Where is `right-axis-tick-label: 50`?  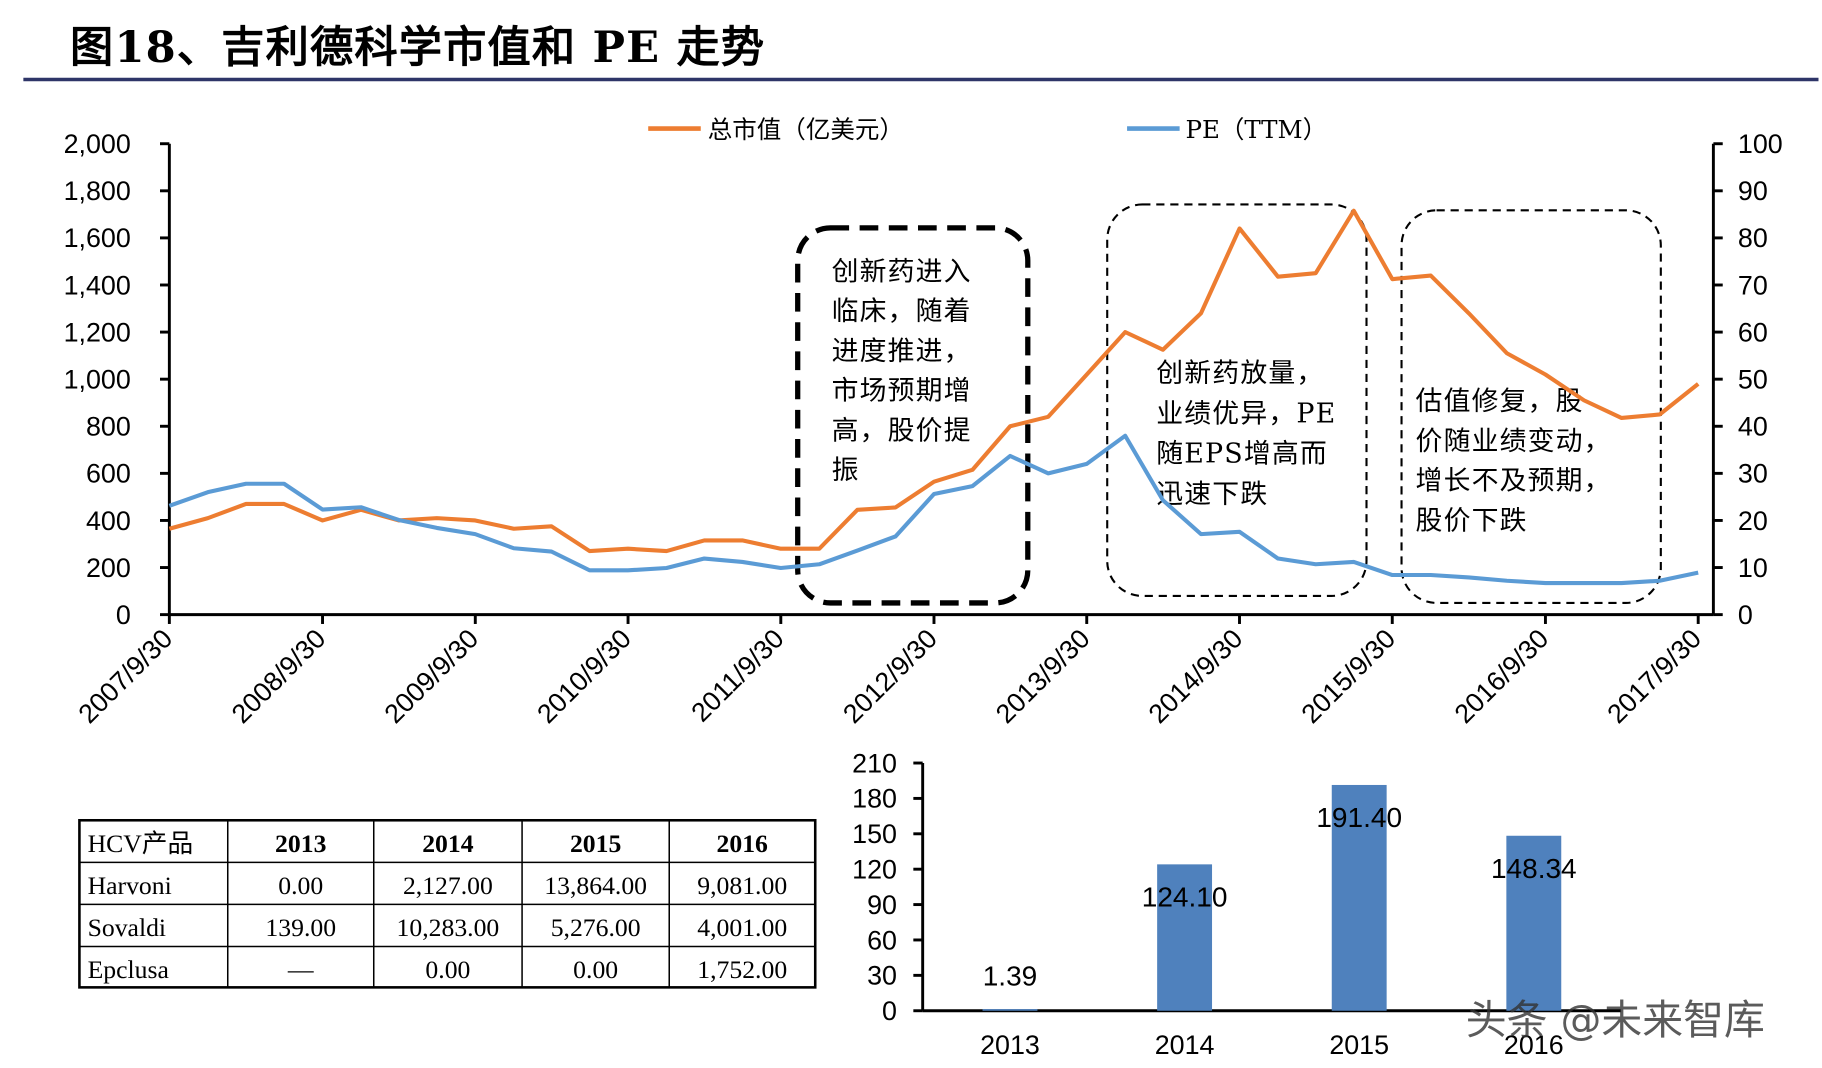 right-axis-tick-label: 50 is located at coordinates (1753, 380).